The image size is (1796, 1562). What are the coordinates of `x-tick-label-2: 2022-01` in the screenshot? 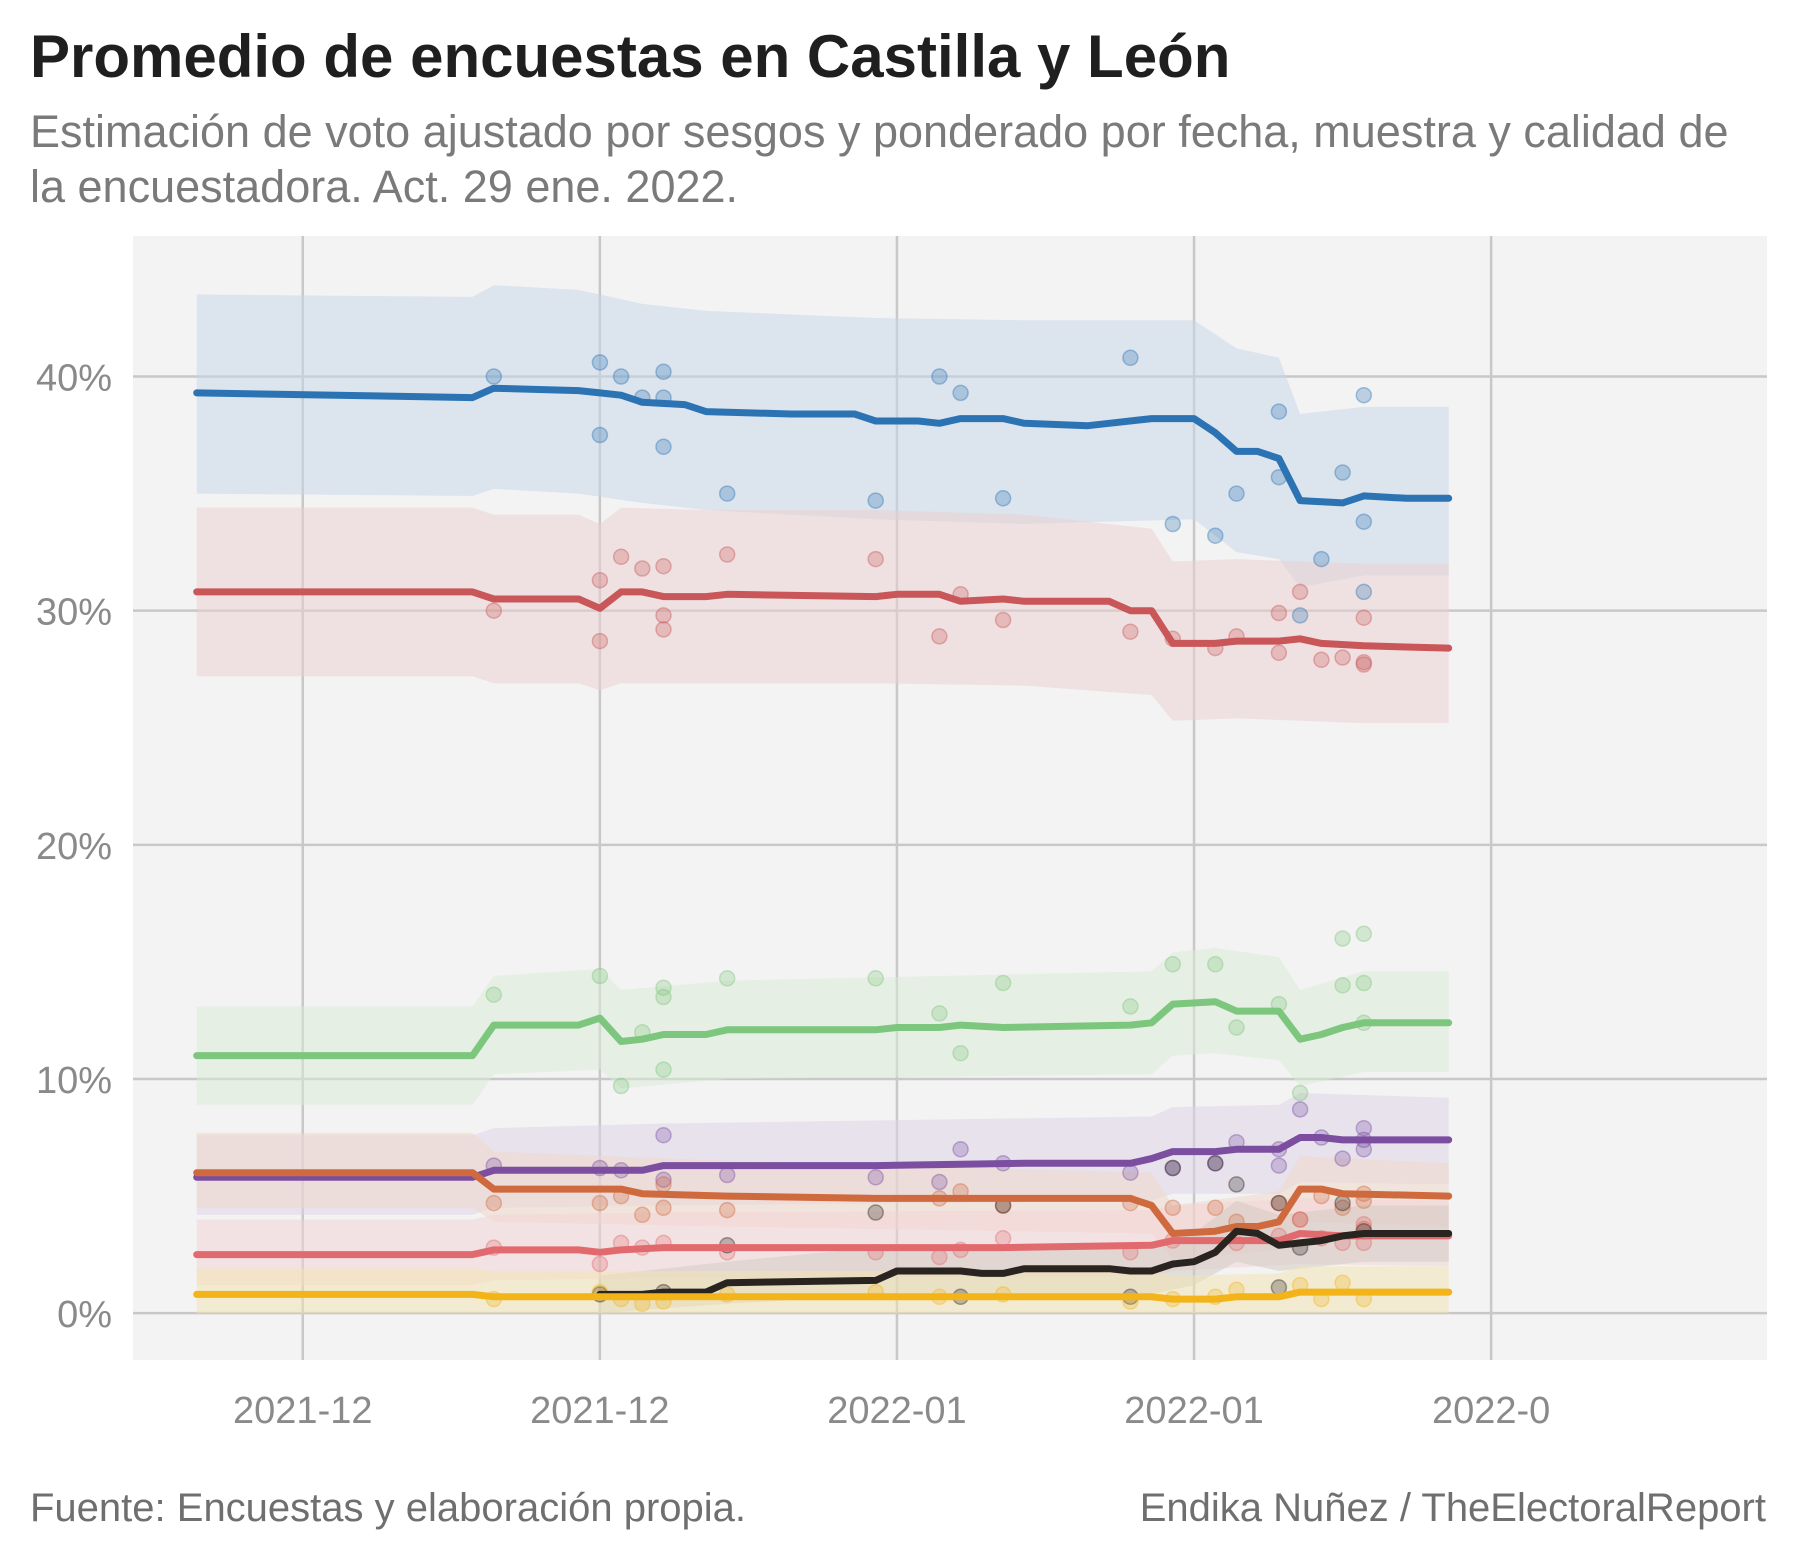 It's located at (896, 1411).